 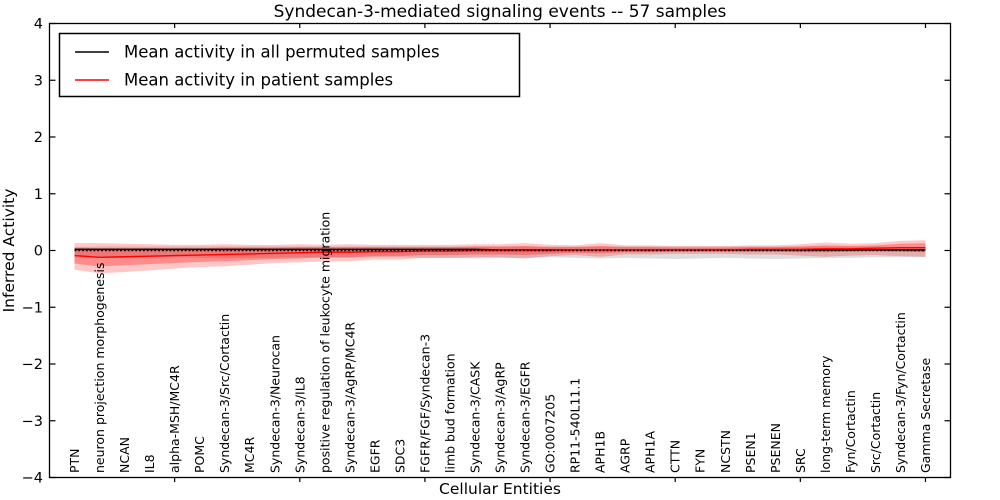 What do you see at coordinates (424, 403) in the screenshot?
I see `x-tick-label: FGFR/FGF/Syndecan-3` at bounding box center [424, 403].